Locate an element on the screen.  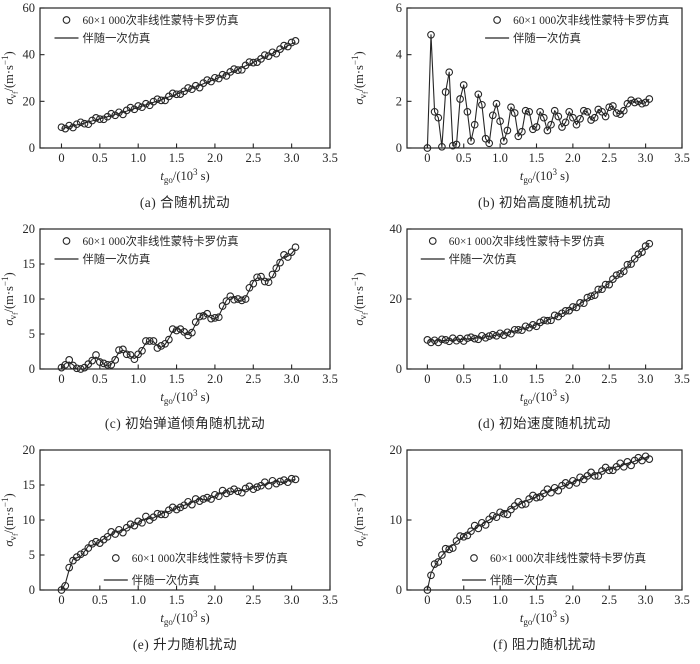
y-tick-label: 5 is located at coordinates (32, 555).